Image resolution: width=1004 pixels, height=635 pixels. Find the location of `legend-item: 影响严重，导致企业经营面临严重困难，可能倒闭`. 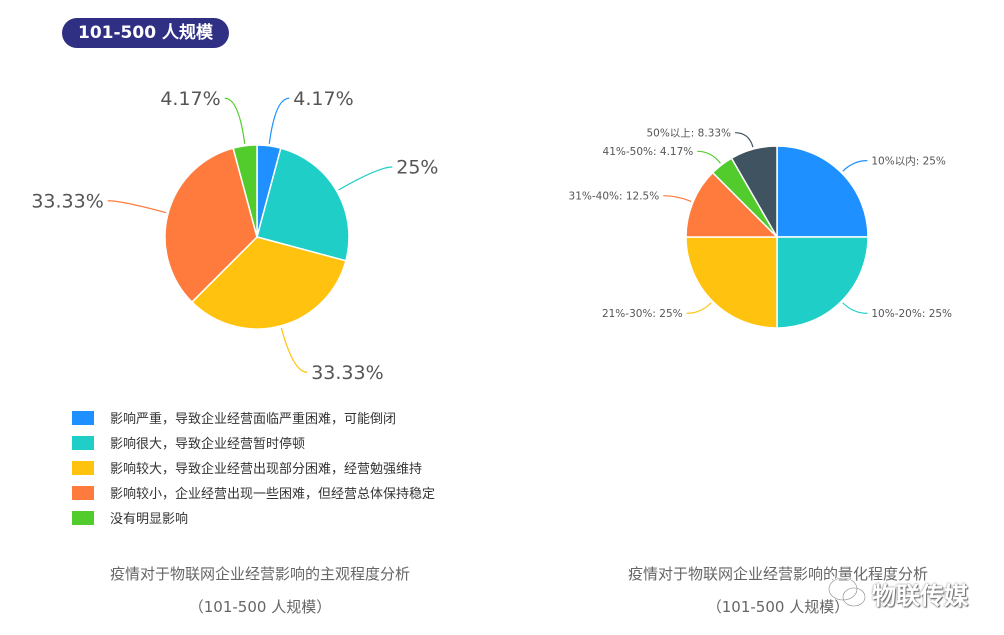

legend-item: 影响严重，导致企业经营面临严重困难，可能倒闭 is located at coordinates (253, 417).